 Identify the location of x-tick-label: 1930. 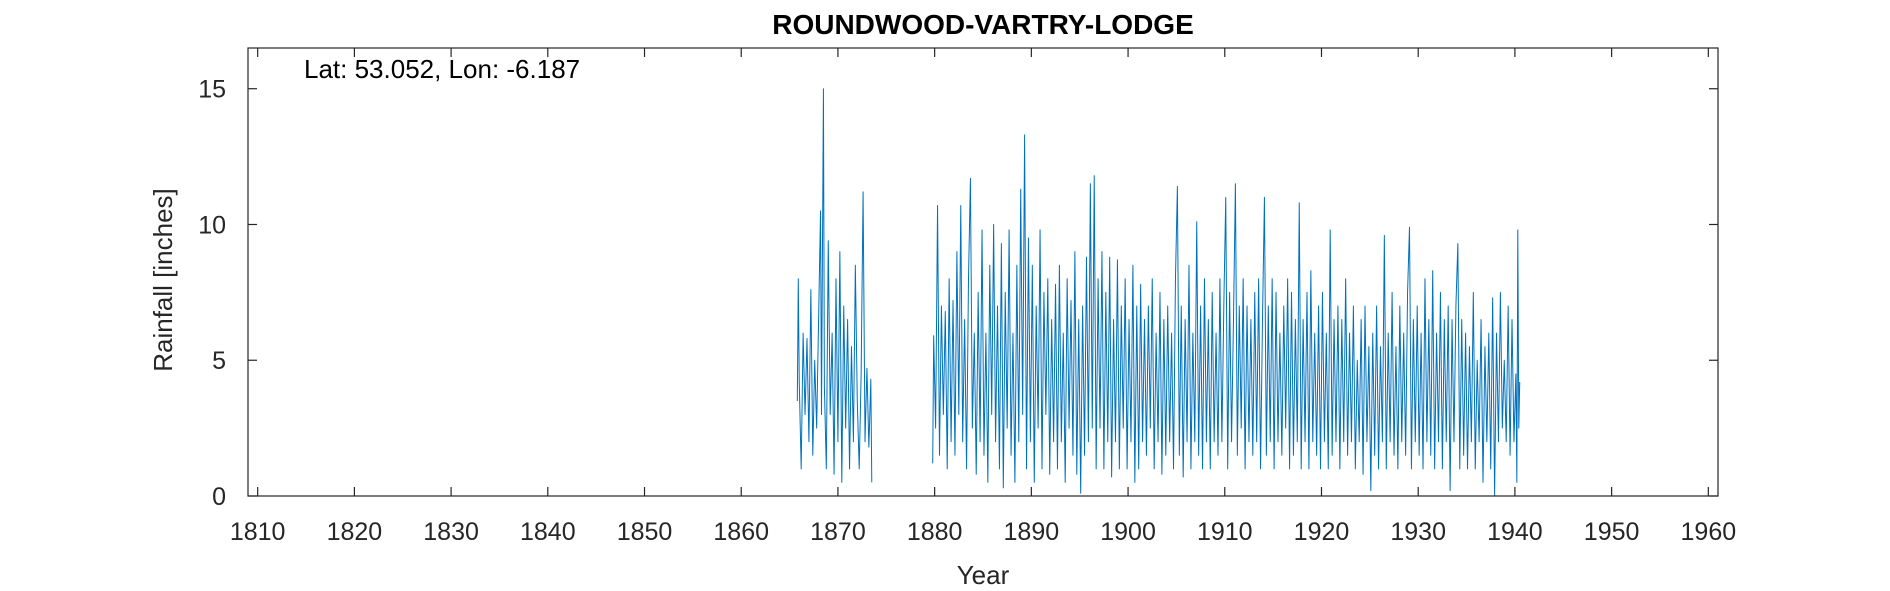
(1418, 532).